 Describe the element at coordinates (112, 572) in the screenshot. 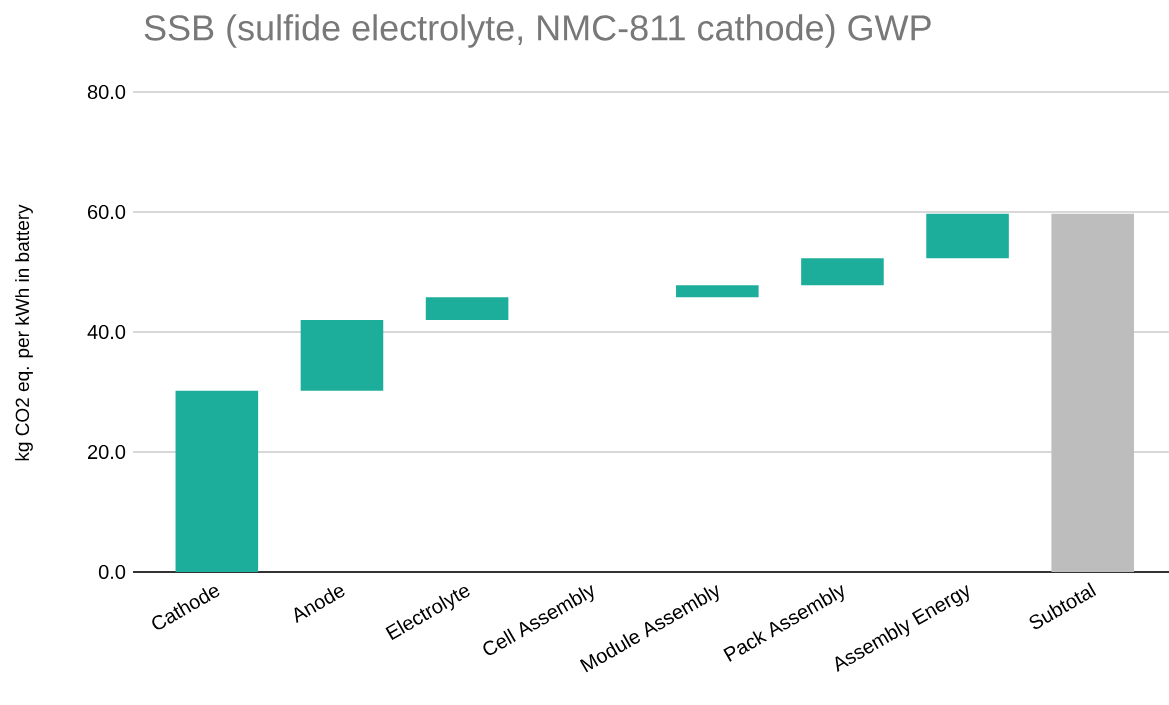

I see `y-tick-label: 0.0` at that location.